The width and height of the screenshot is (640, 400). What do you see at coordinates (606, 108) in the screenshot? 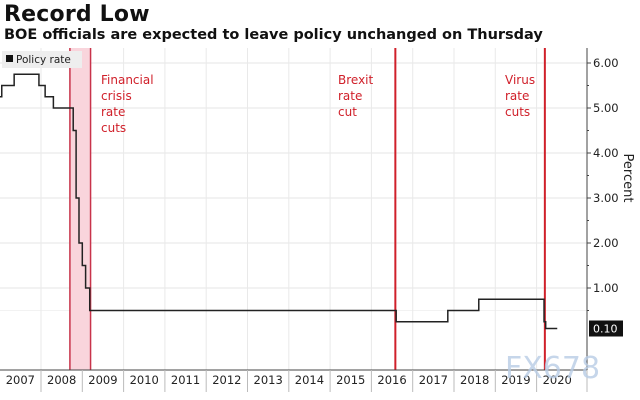
I see `y-tick-label: 5.00` at bounding box center [606, 108].